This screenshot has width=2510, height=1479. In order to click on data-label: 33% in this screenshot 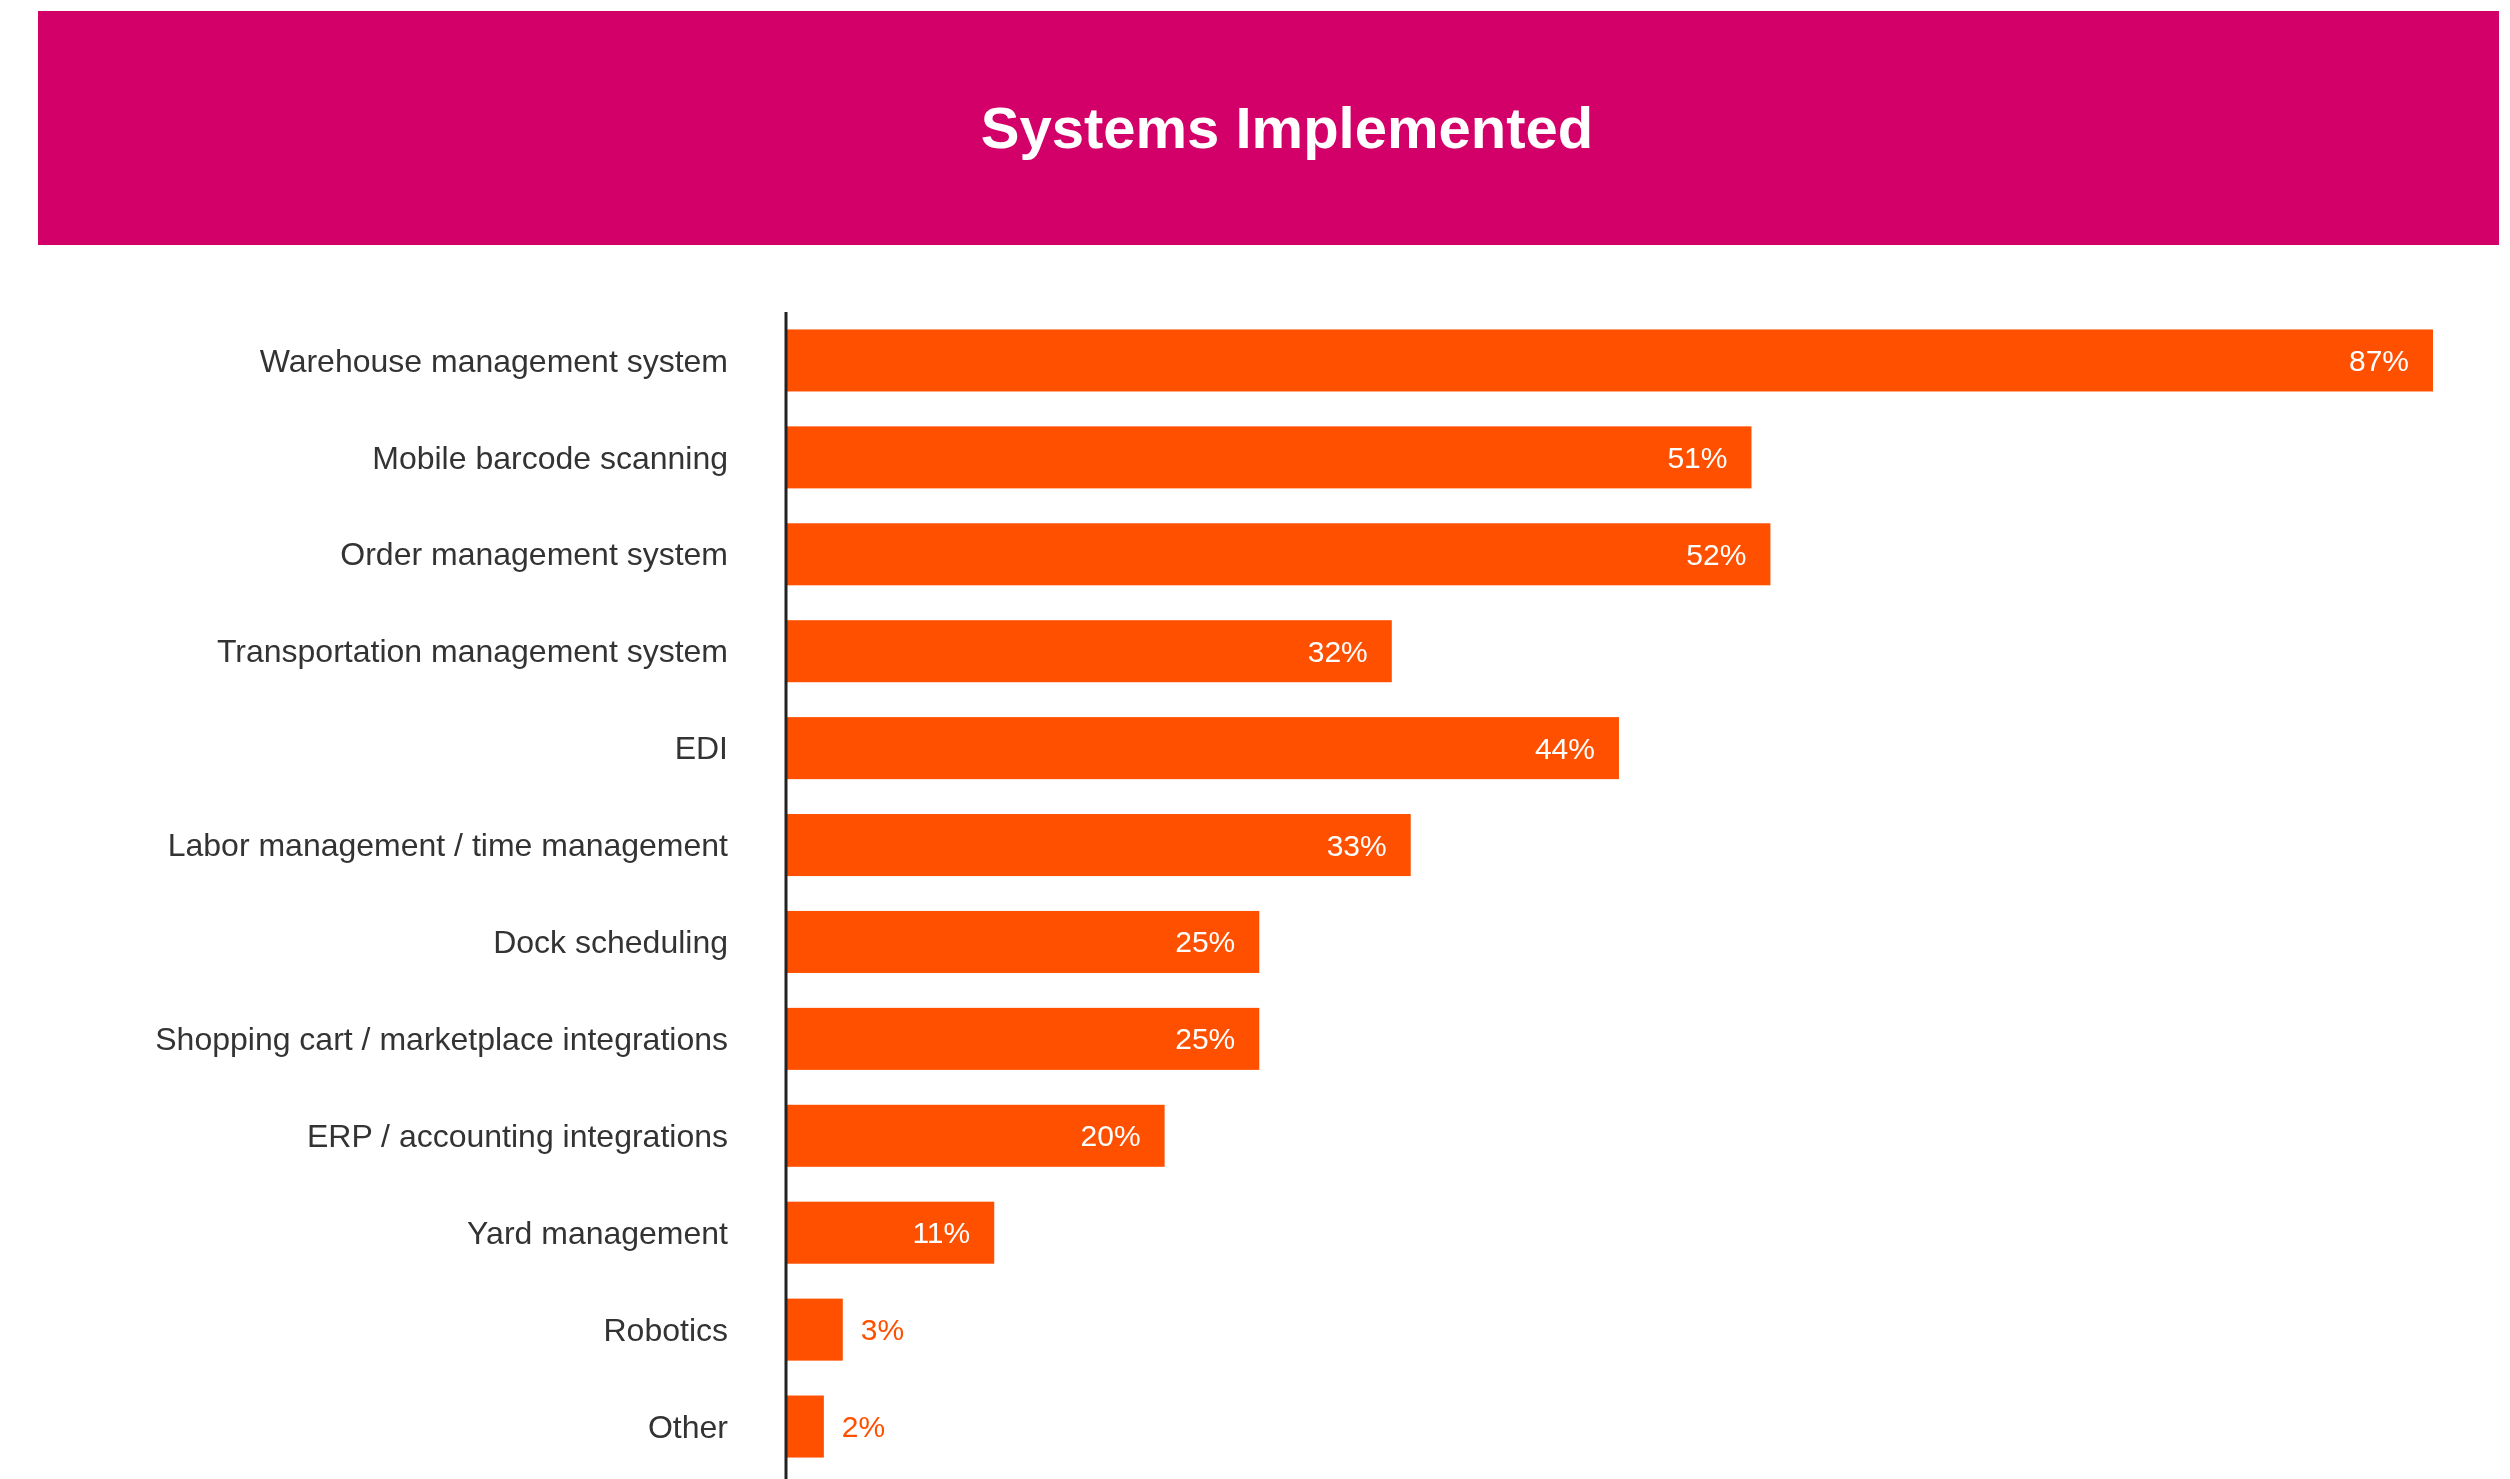, I will do `click(1356, 845)`.